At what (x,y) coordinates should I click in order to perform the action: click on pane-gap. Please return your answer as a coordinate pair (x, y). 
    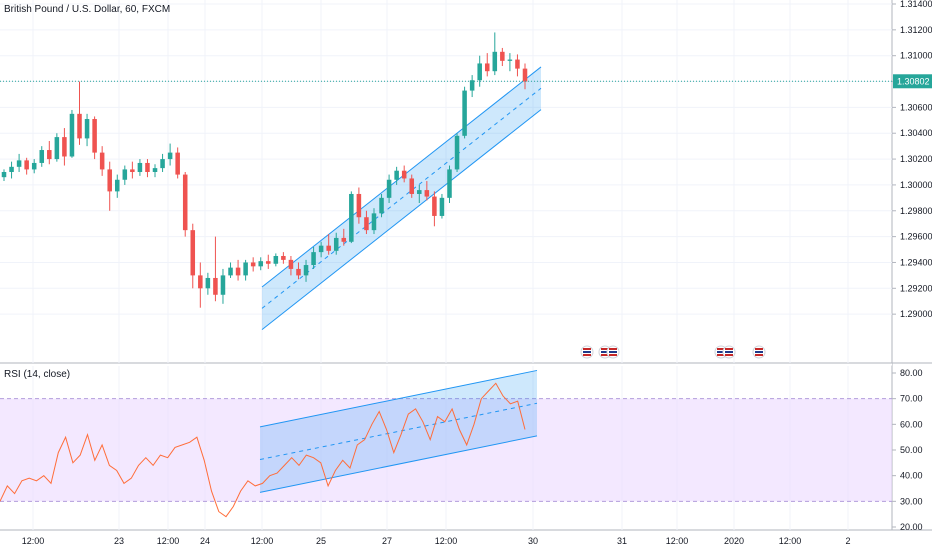
    Looking at the image, I should click on (446, 364).